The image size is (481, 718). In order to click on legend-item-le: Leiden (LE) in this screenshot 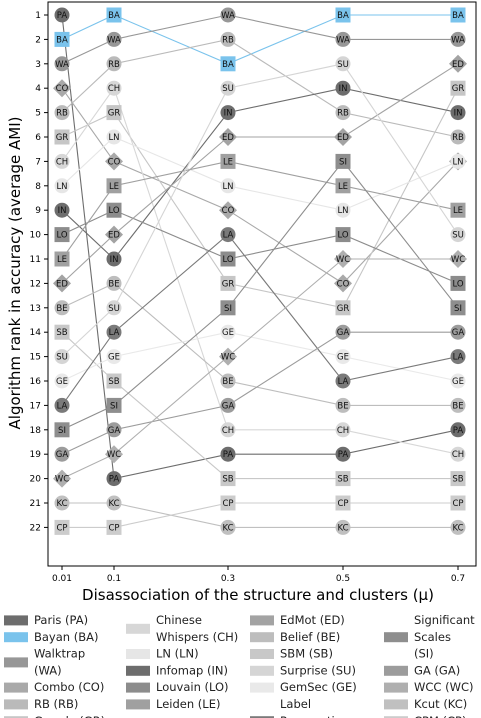, I will do `click(173, 704)`.